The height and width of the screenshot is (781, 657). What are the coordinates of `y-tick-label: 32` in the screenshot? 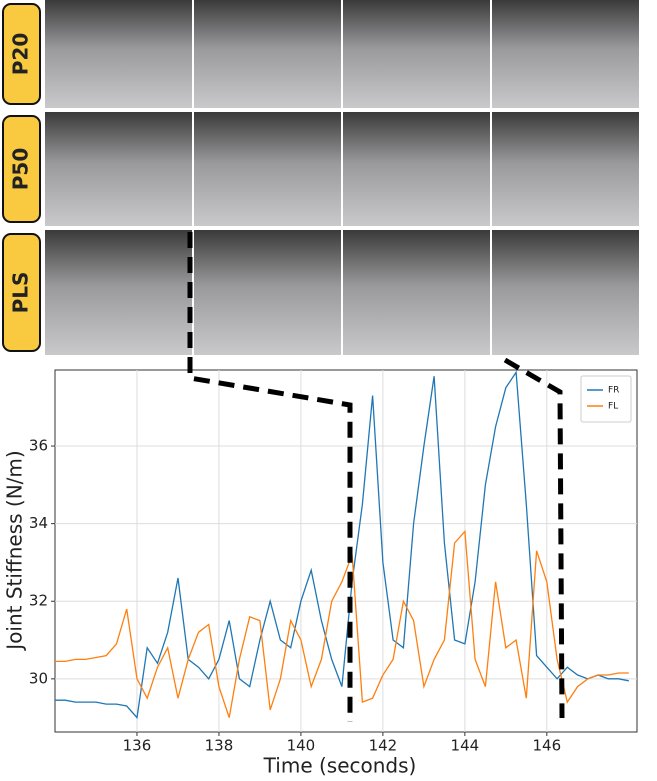 It's located at (38, 601).